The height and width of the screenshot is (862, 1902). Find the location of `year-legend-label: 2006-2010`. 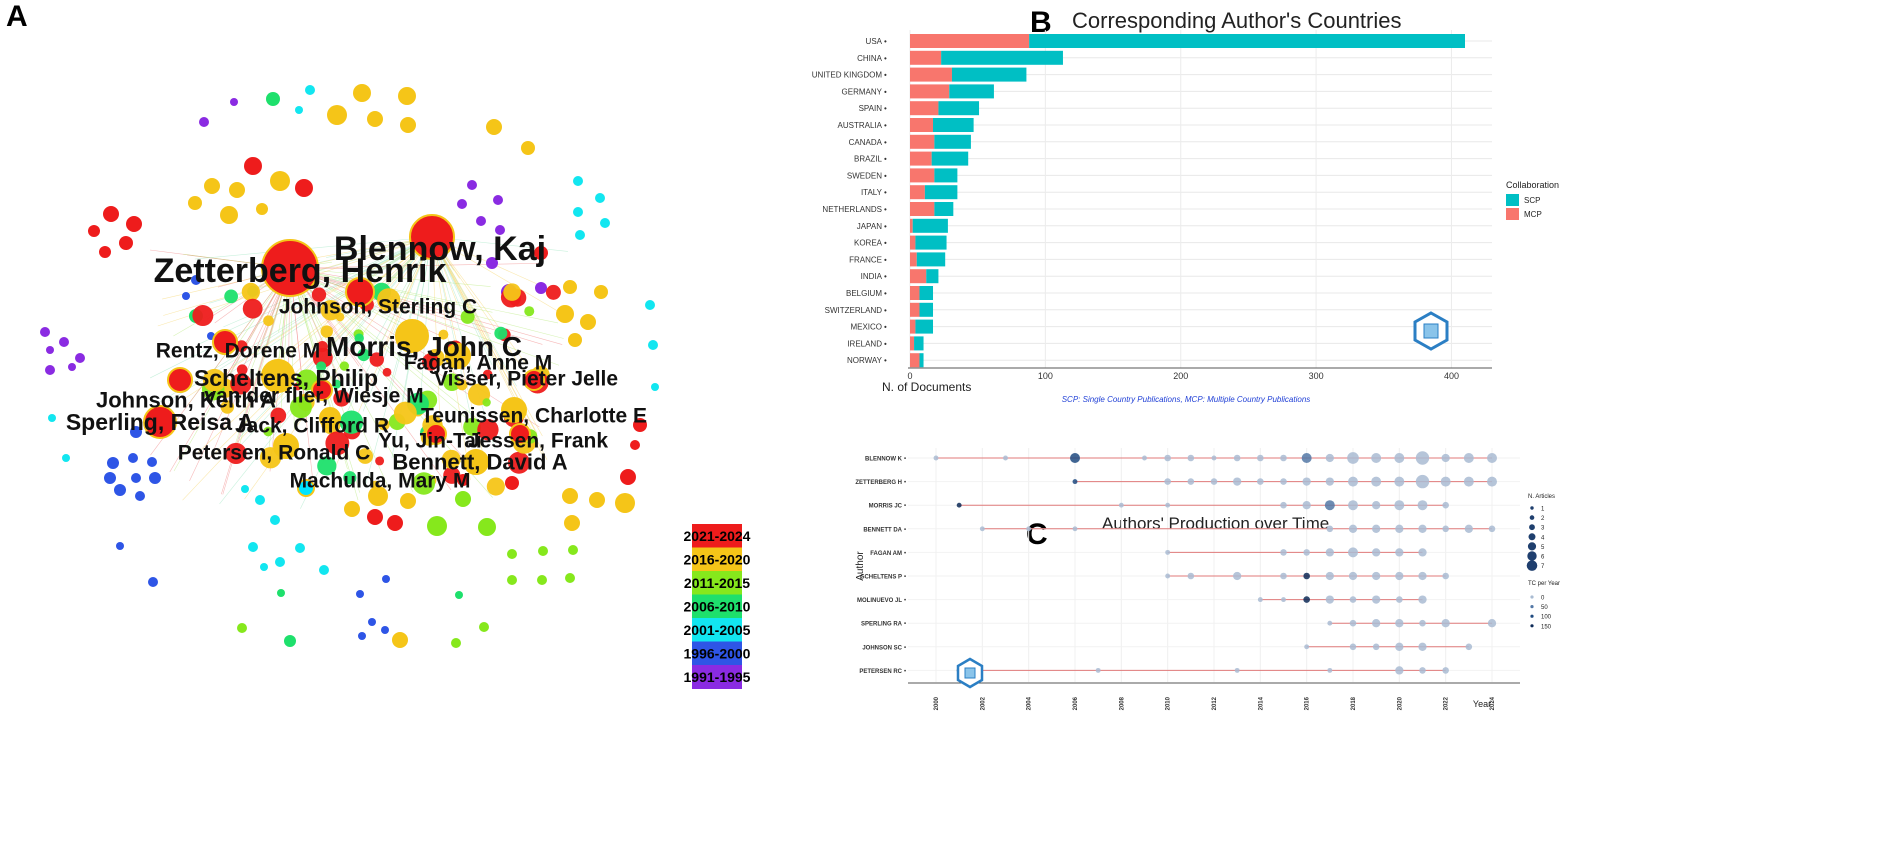

year-legend-label: 2006-2010 is located at coordinates (717, 606).